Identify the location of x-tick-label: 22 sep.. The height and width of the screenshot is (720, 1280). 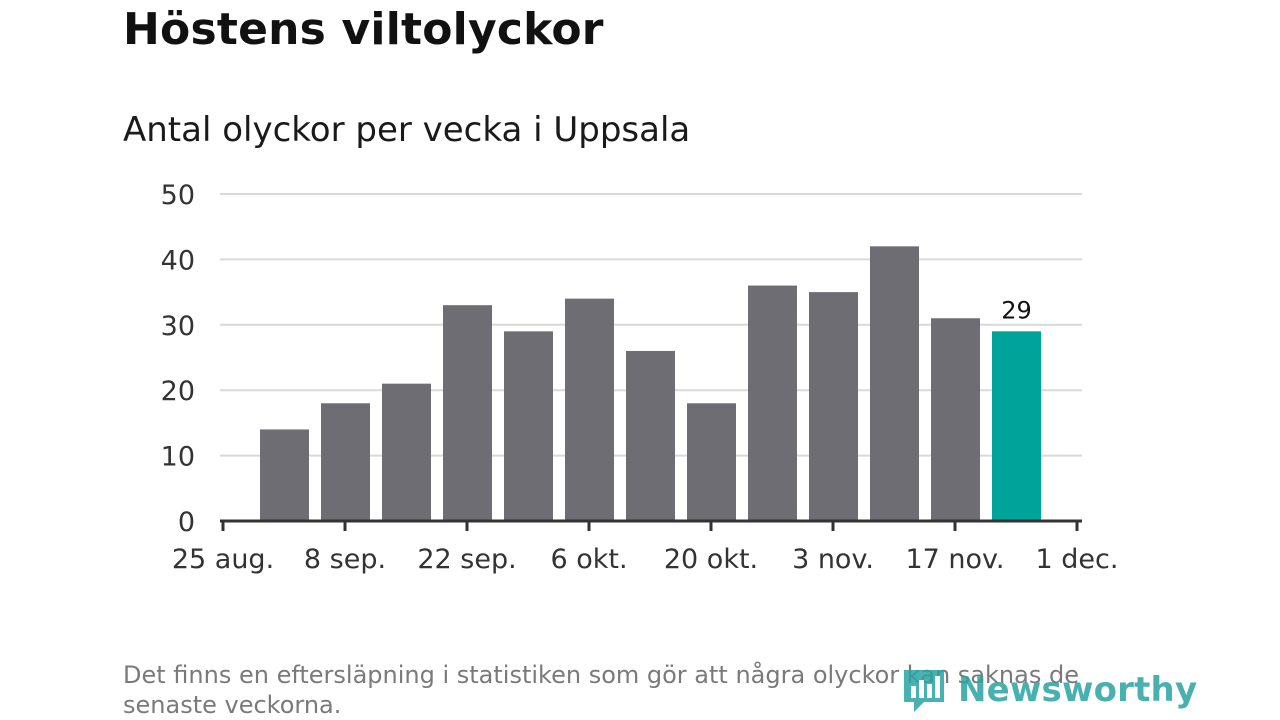
(466, 559).